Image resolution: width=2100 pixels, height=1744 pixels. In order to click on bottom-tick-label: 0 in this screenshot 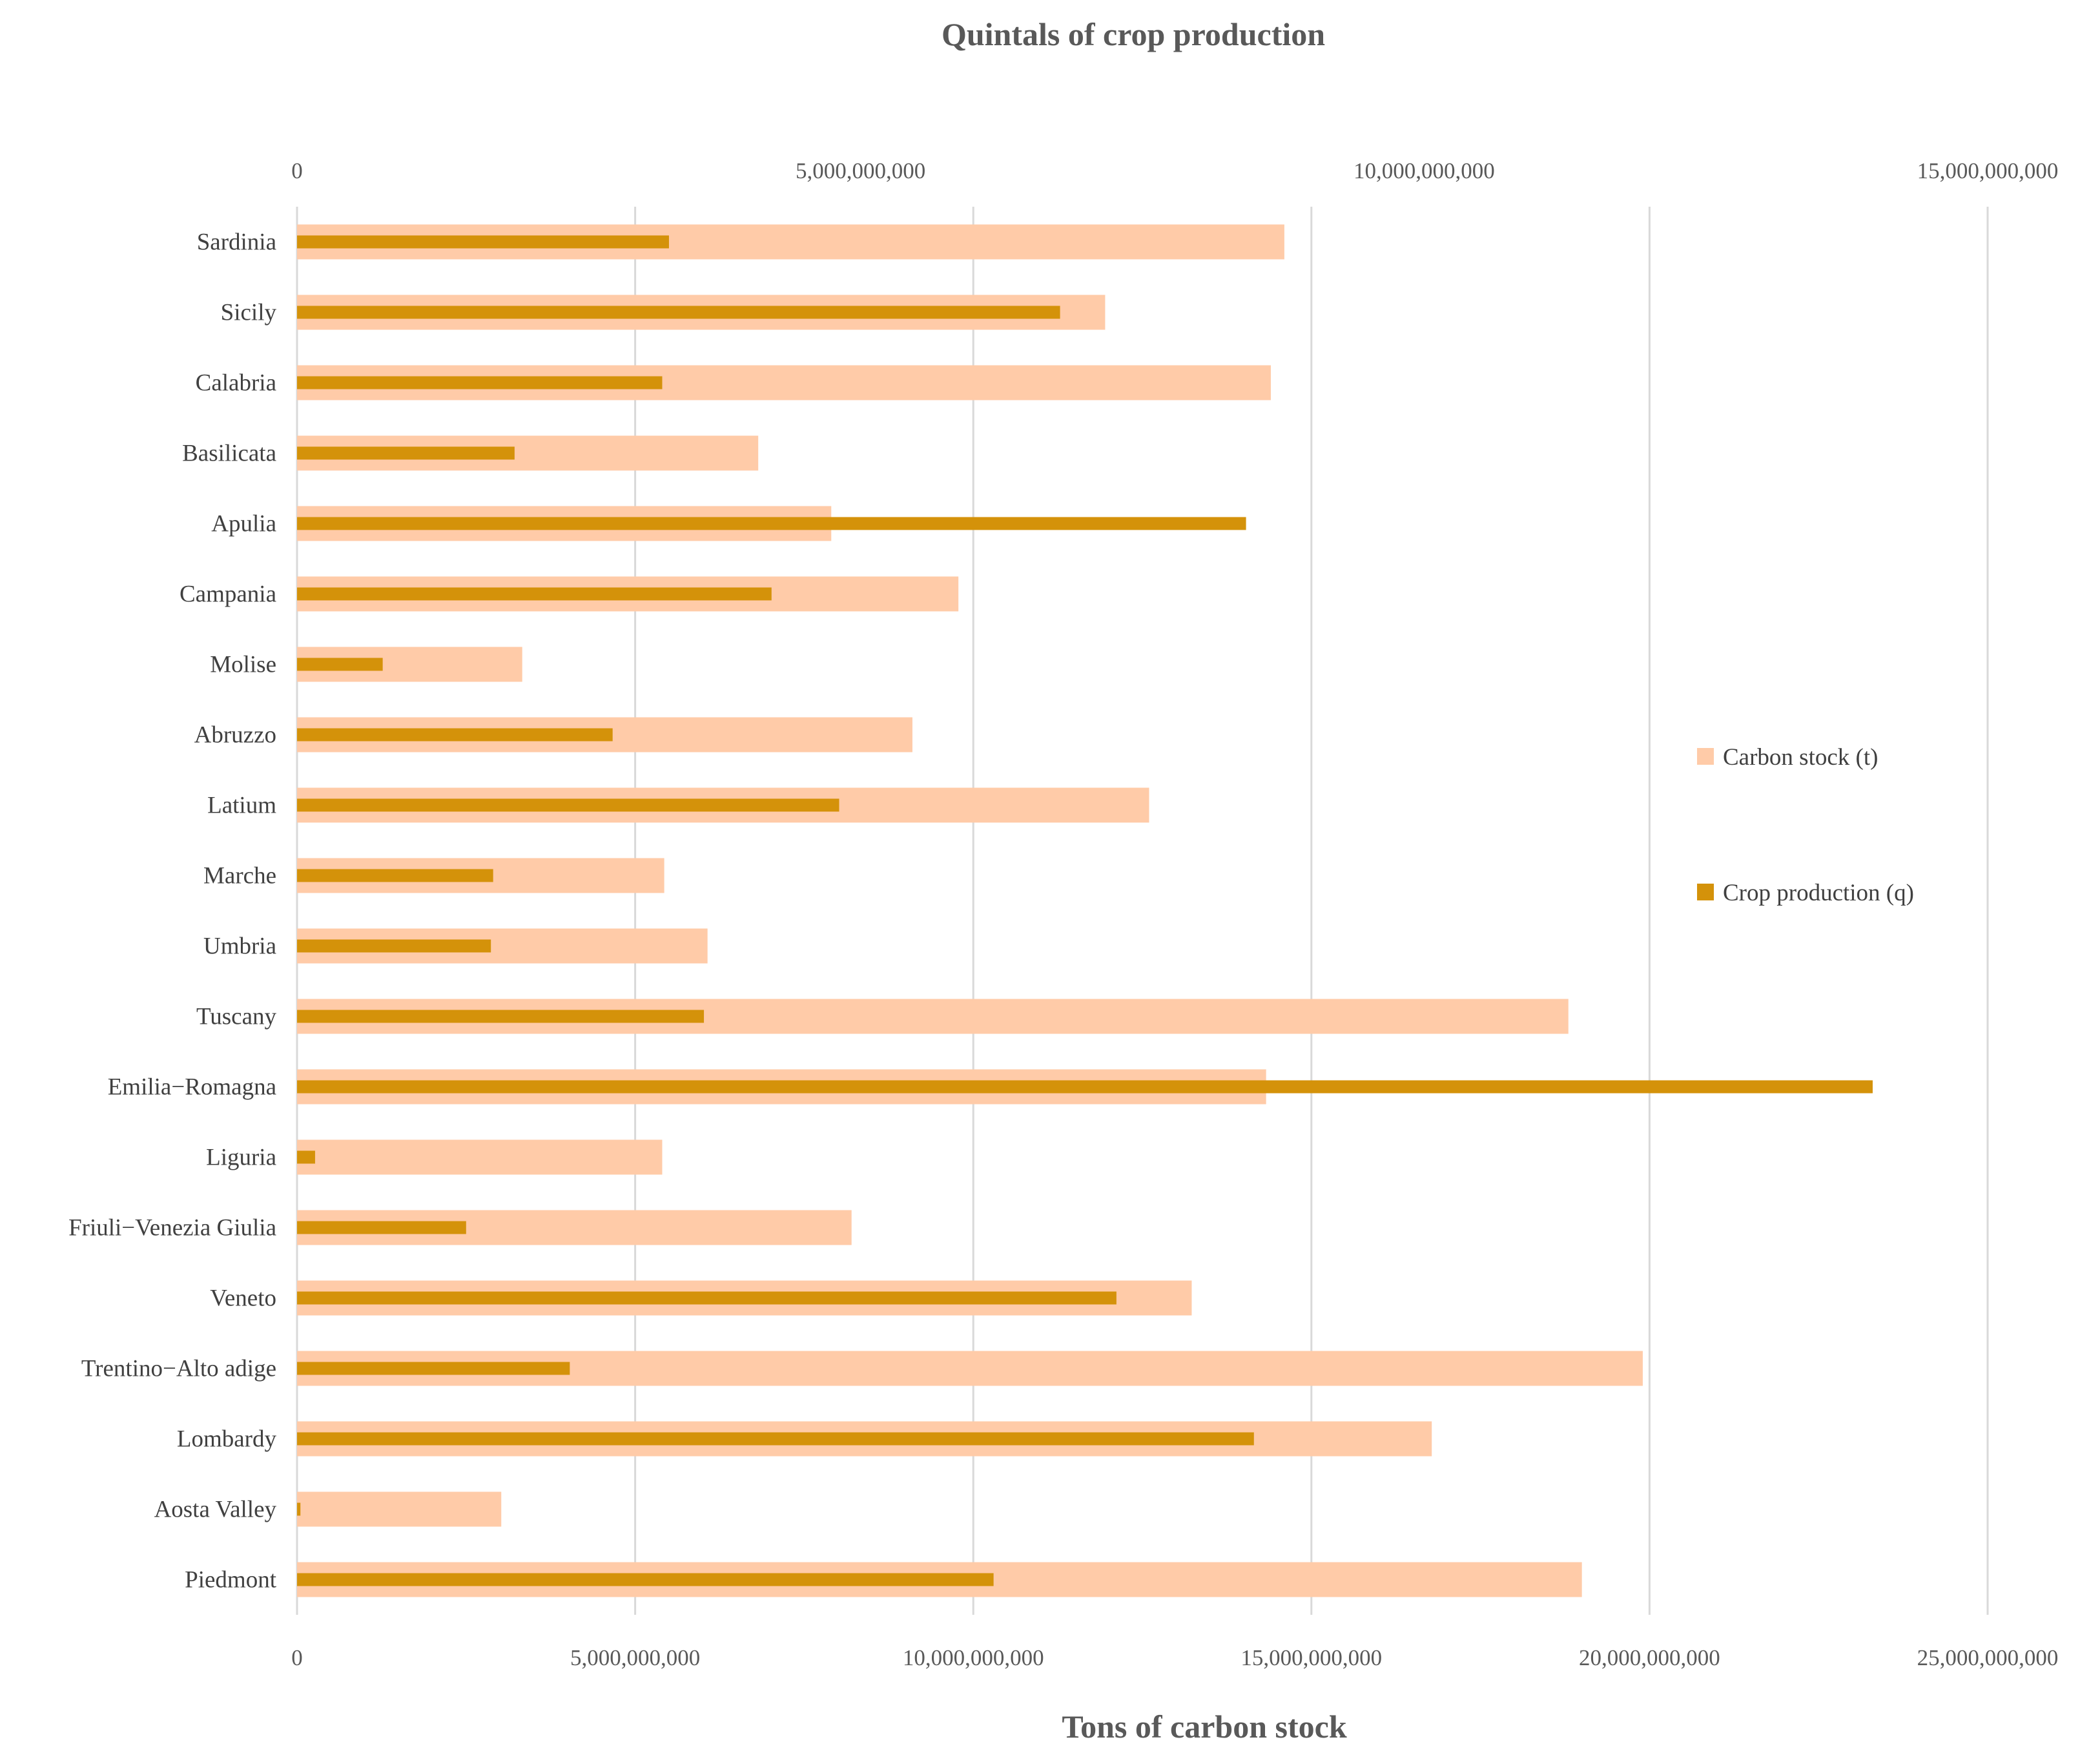, I will do `click(297, 1657)`.